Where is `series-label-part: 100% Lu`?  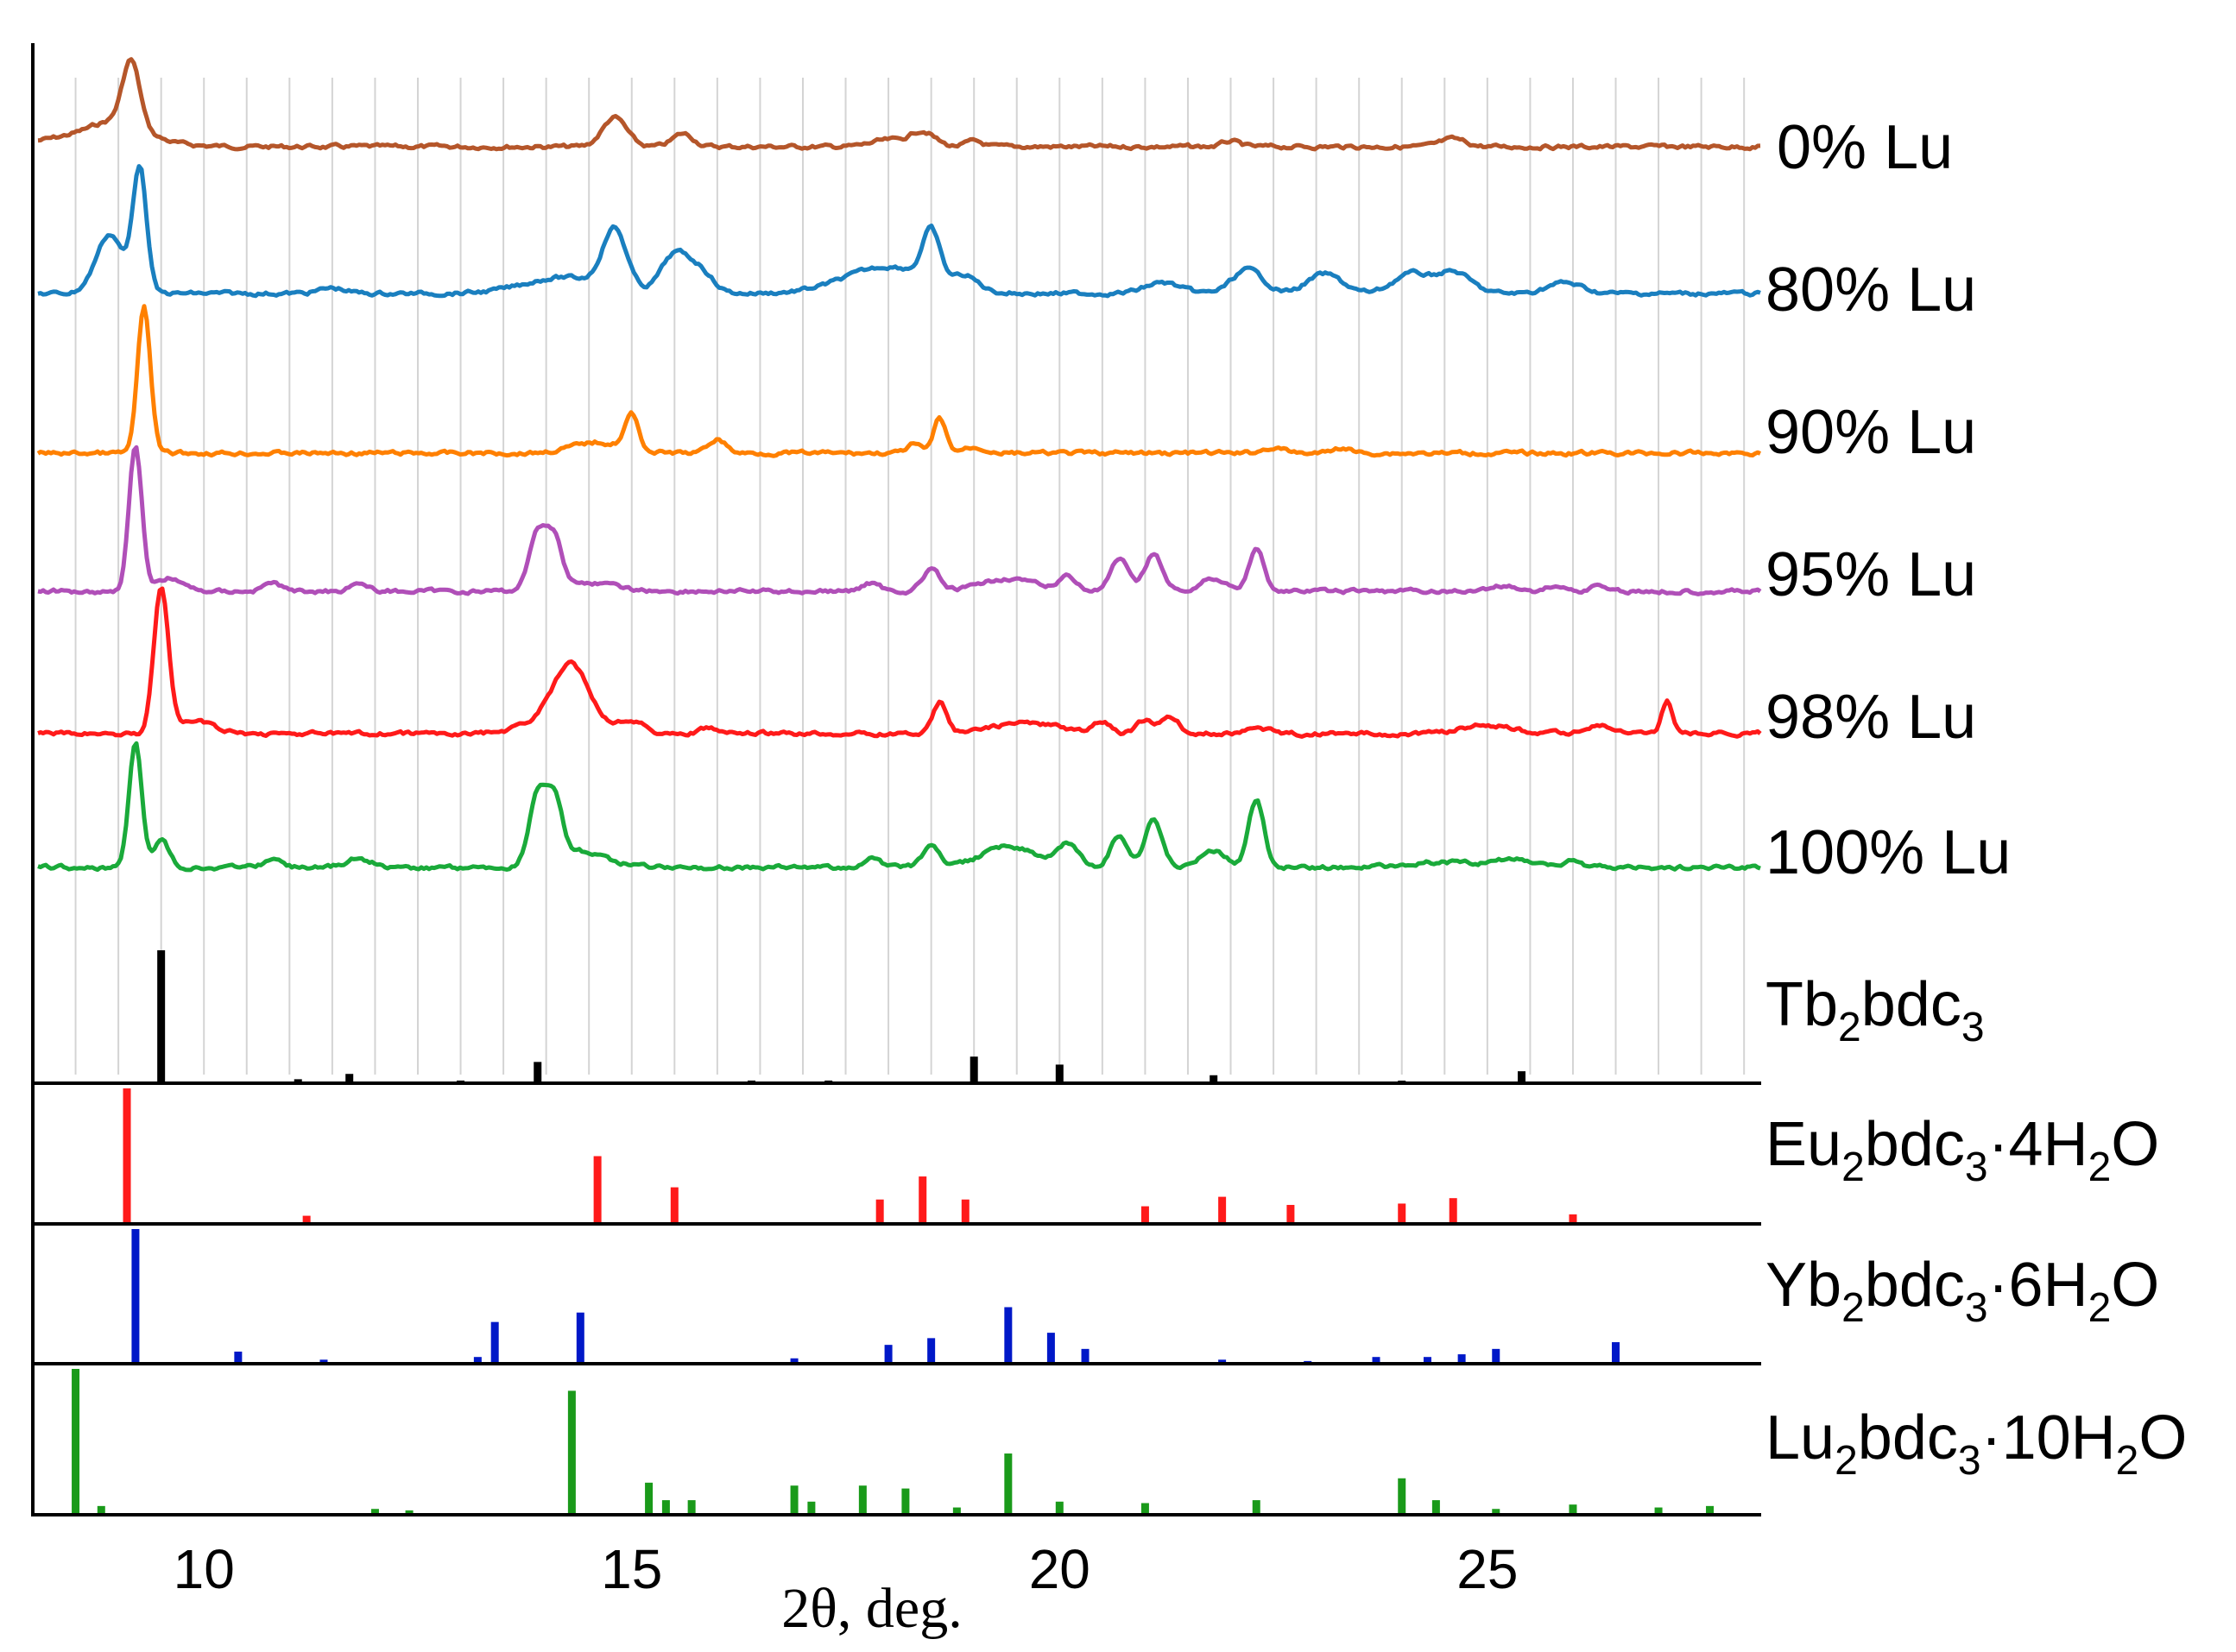
series-label-part: 100% Lu is located at coordinates (1888, 852).